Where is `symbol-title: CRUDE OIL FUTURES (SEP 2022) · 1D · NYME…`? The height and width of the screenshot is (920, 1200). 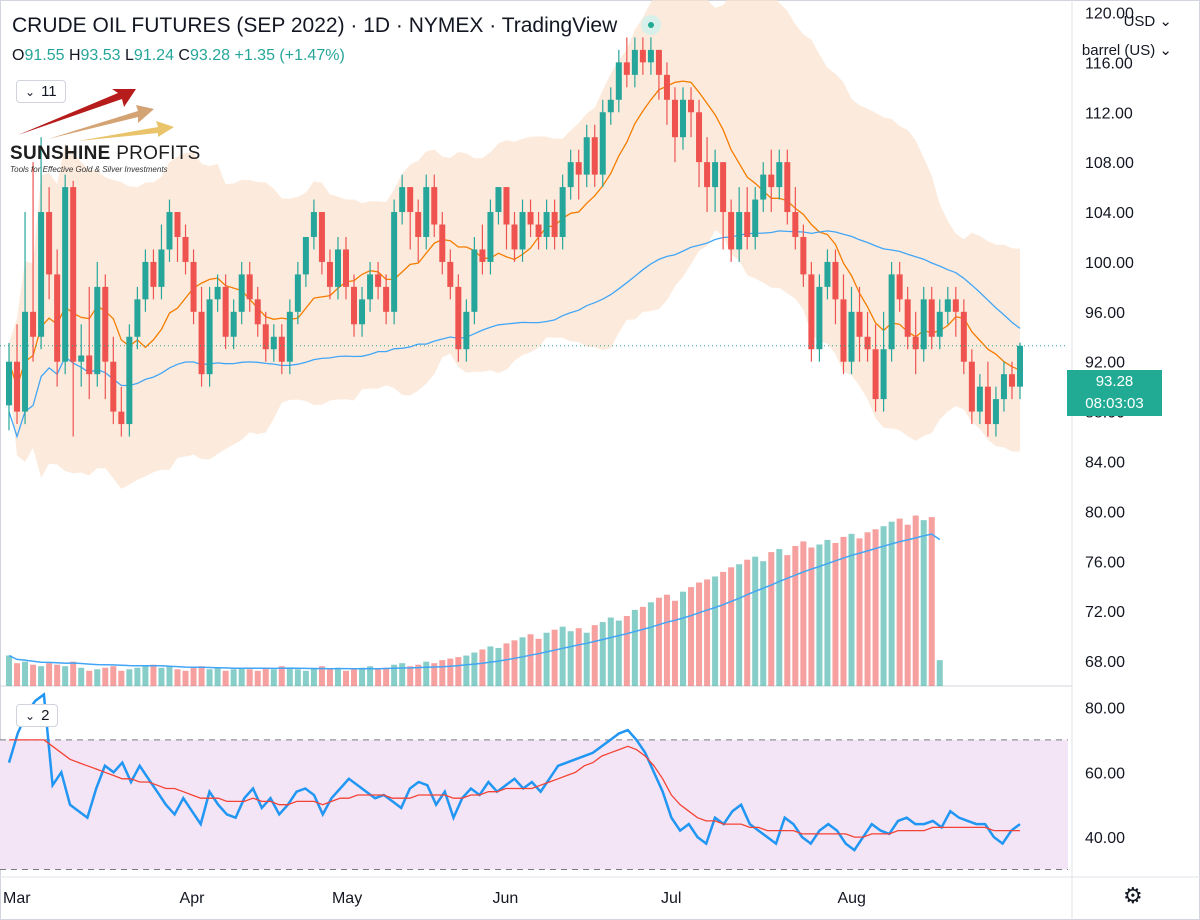 symbol-title: CRUDE OIL FUTURES (SEP 2022) · 1D · NYME… is located at coordinates (337, 26).